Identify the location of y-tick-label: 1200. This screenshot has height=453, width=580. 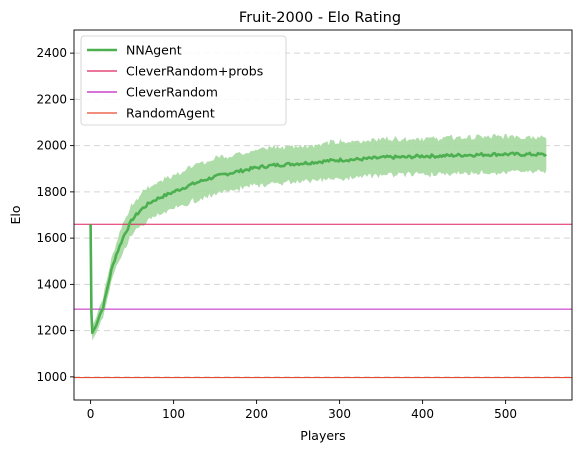
(51, 331).